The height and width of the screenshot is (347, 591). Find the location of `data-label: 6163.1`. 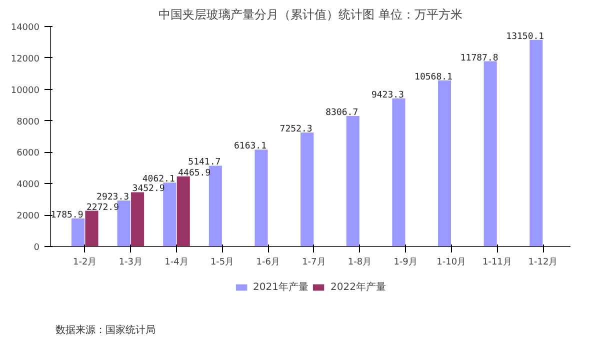

data-label: 6163.1 is located at coordinates (250, 147).